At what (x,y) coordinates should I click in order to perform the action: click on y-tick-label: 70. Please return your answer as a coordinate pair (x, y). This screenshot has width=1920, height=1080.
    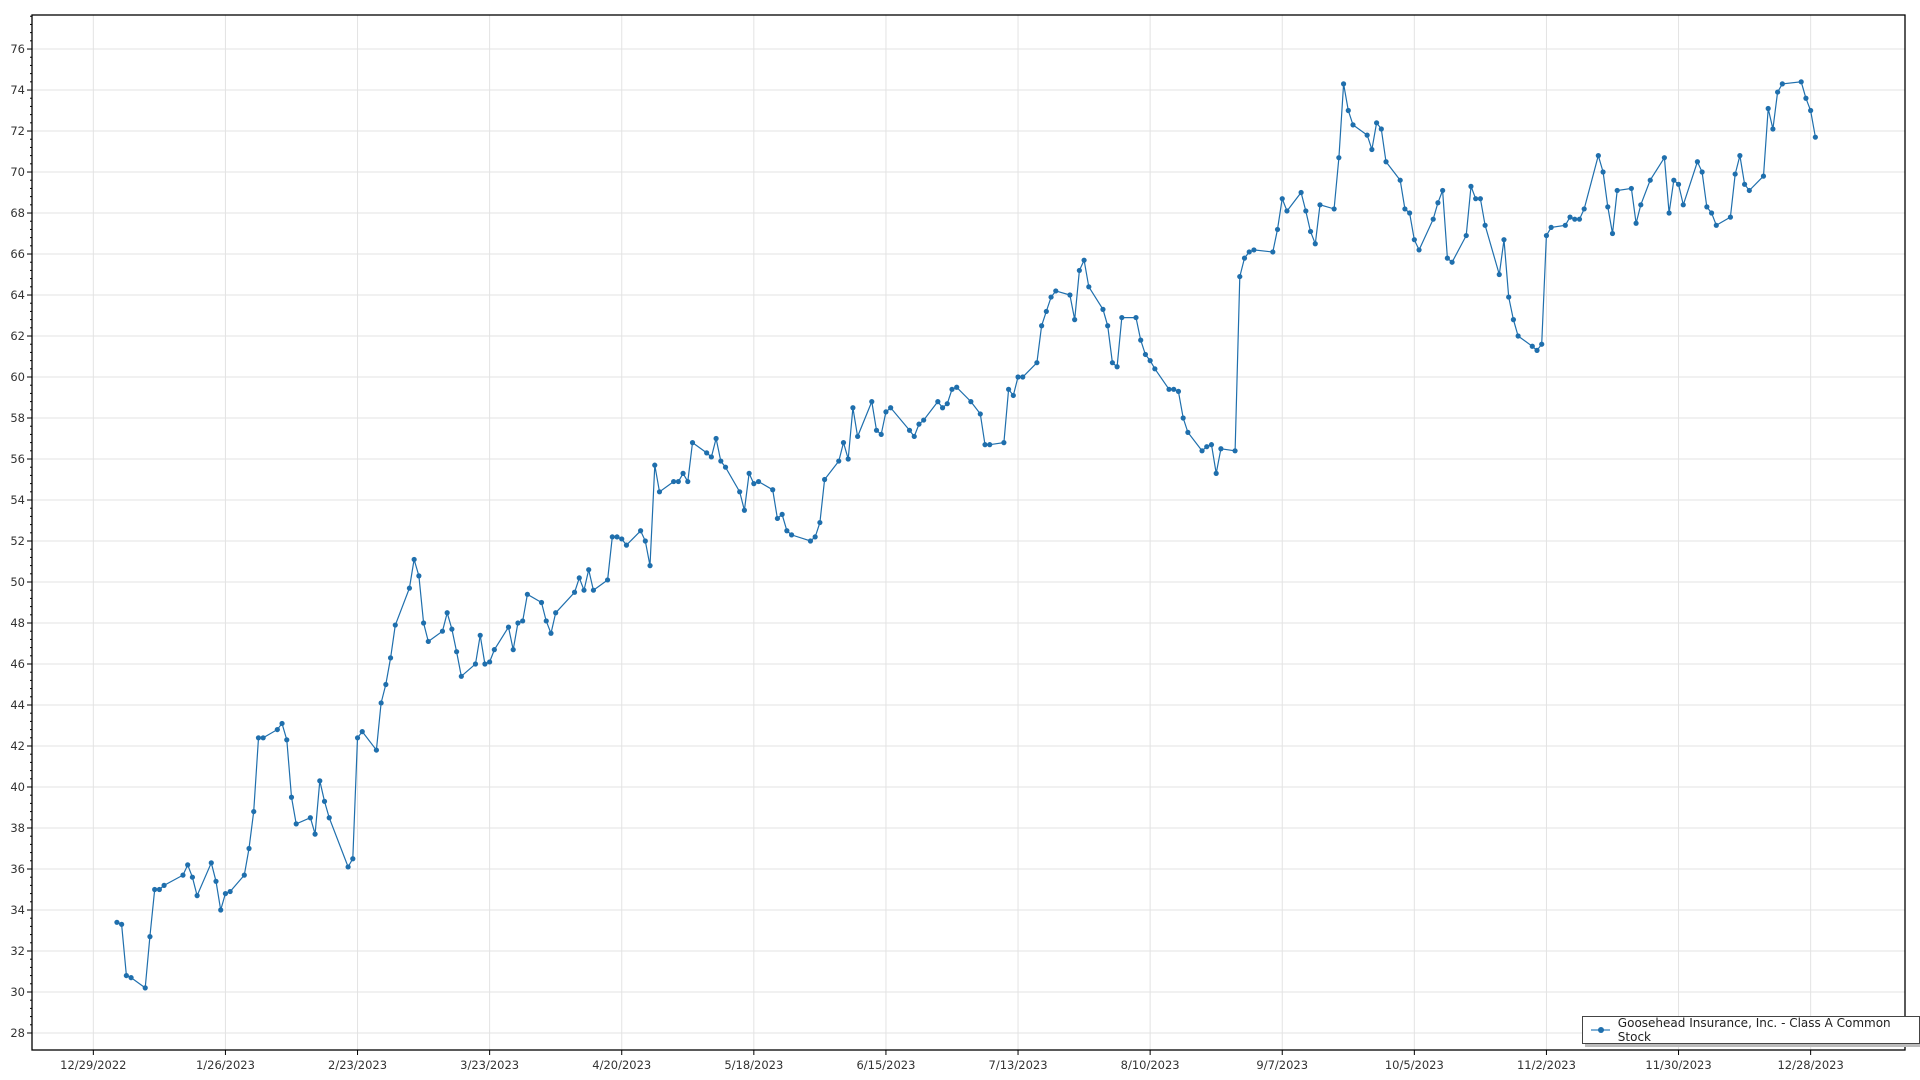
    Looking at the image, I should click on (17, 172).